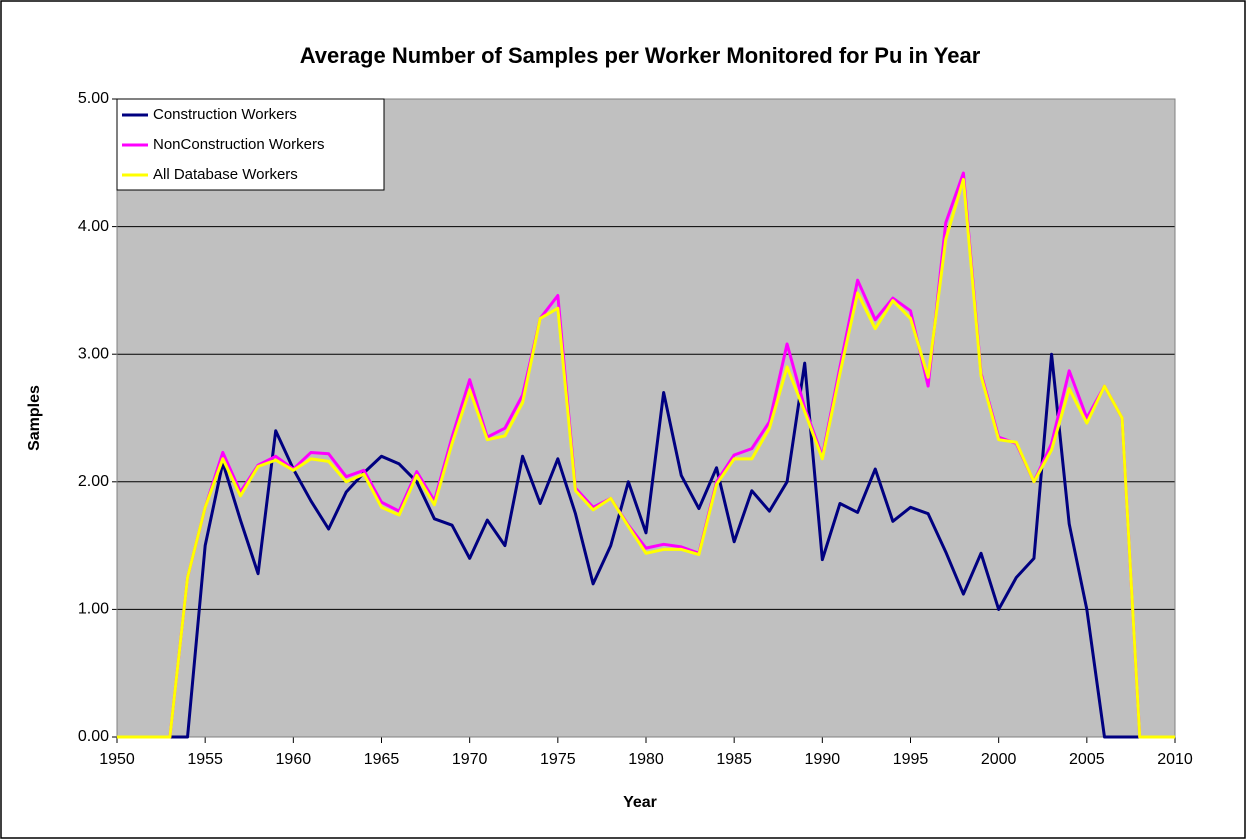  What do you see at coordinates (382, 759) in the screenshot?
I see `x-tick-label: 1965` at bounding box center [382, 759].